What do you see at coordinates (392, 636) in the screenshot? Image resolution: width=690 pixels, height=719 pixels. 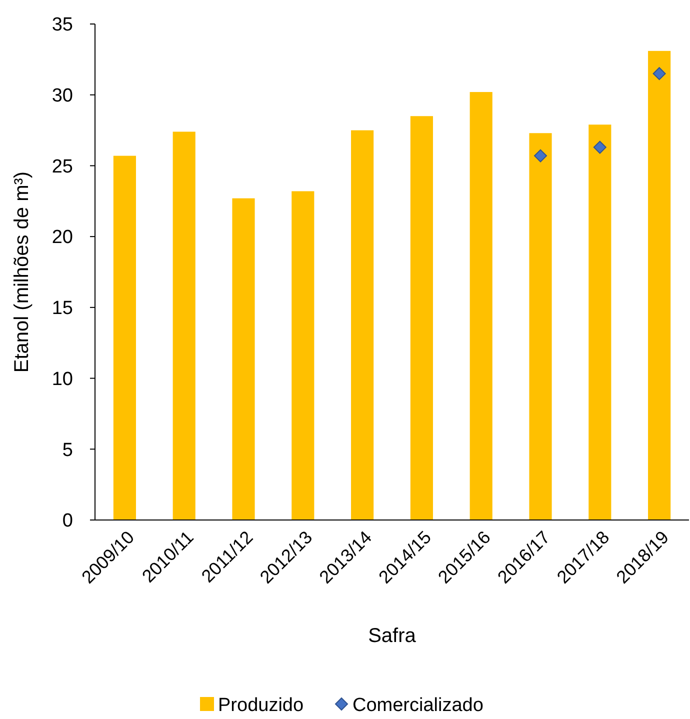 I see `x-axis-title: Safra` at bounding box center [392, 636].